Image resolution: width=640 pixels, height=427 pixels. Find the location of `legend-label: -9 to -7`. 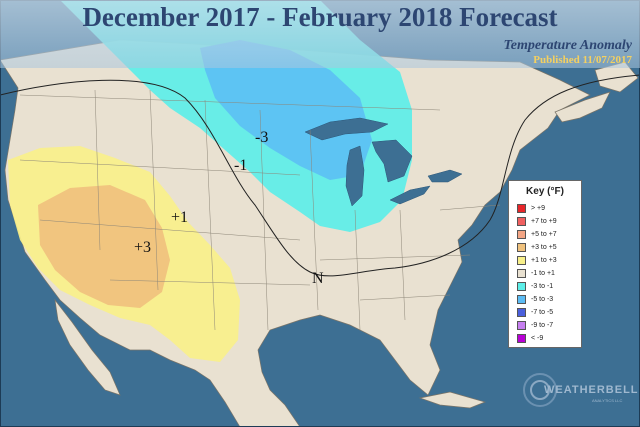

legend-label: -9 to -7 is located at coordinates (542, 325).